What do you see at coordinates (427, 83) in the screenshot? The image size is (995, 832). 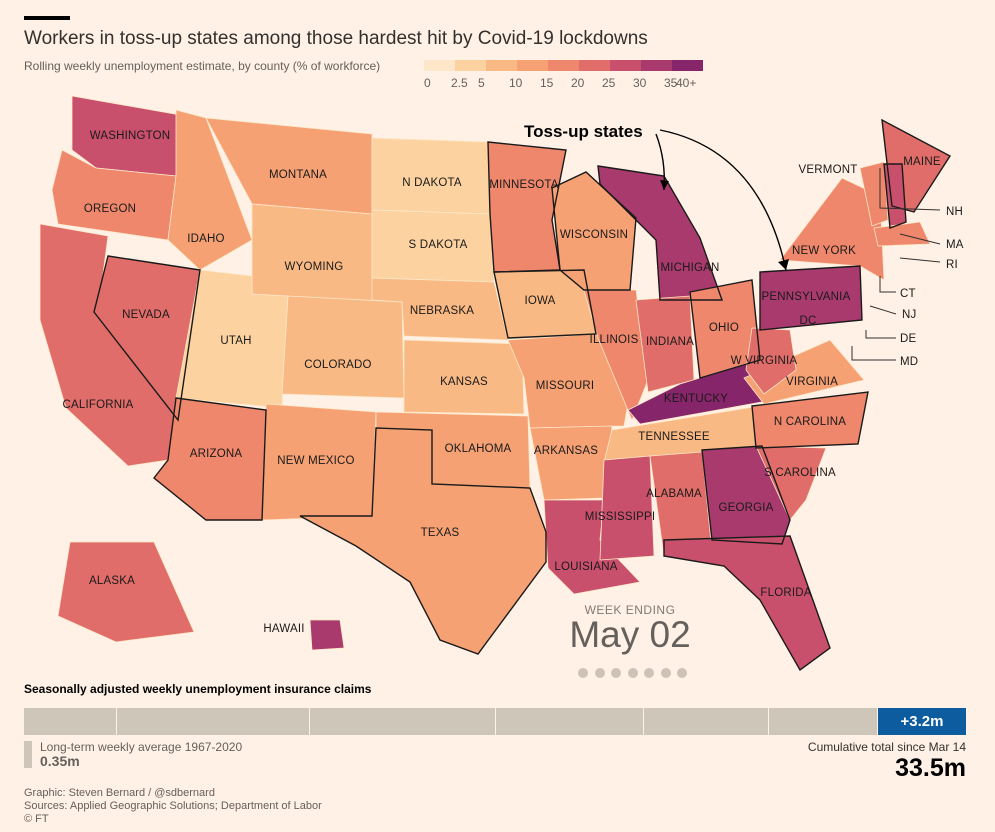 I see `legend-tick: 0` at bounding box center [427, 83].